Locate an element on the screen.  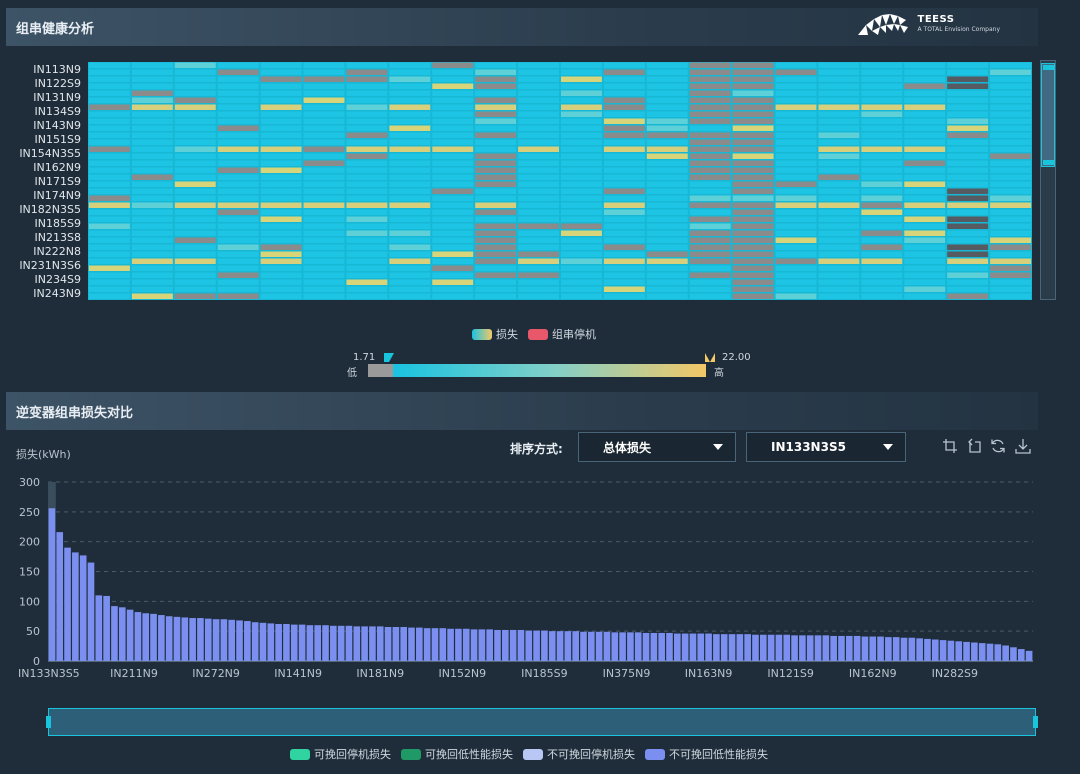
legend-item-series: 可挽回低性能损失 is located at coordinates (457, 754).